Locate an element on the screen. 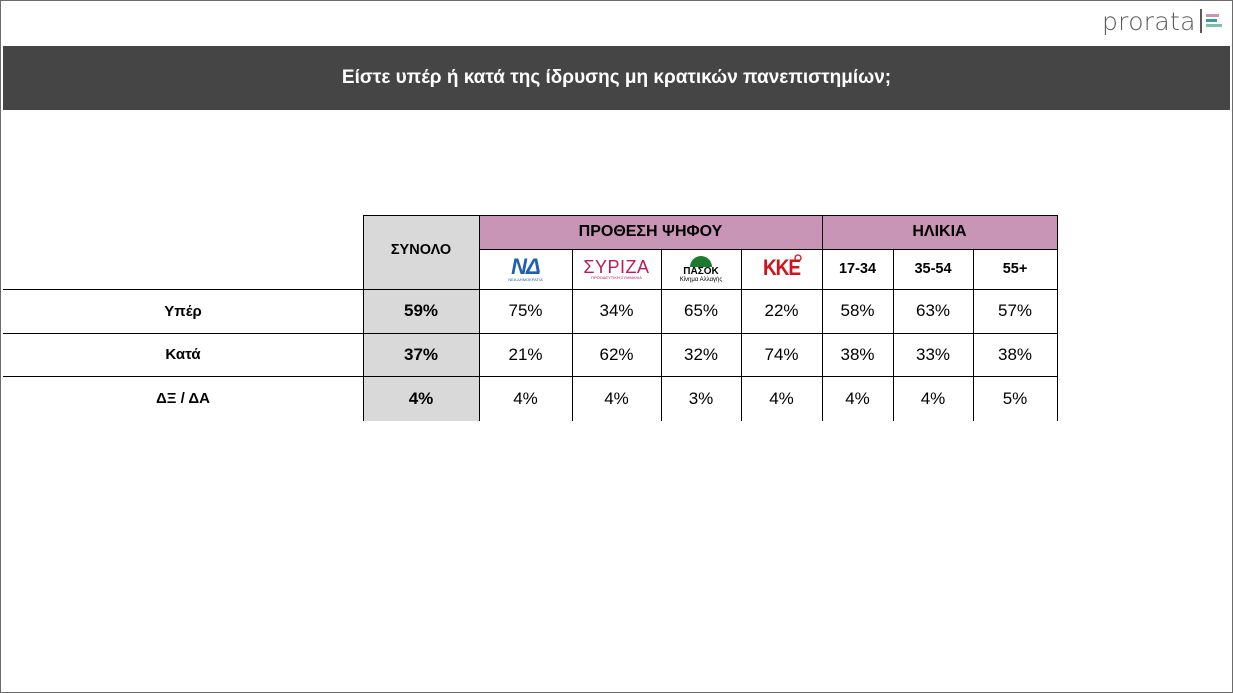 The width and height of the screenshot is (1233, 693). table-top-border is located at coordinates (710, 215).